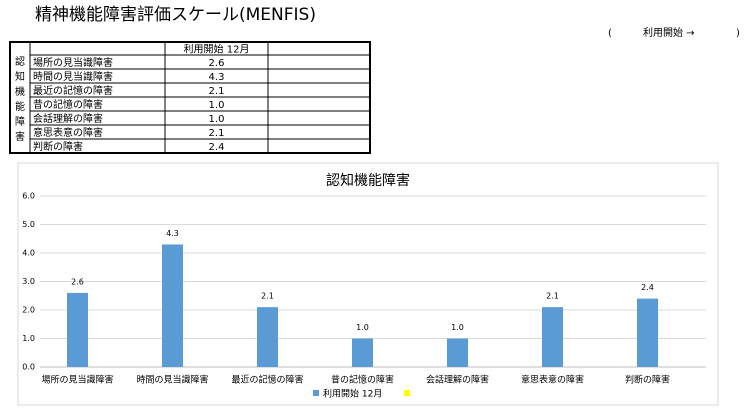 The image size is (745, 411). Describe the element at coordinates (669, 32) in the screenshot. I see `header-right-label: 利用開始 →` at that location.